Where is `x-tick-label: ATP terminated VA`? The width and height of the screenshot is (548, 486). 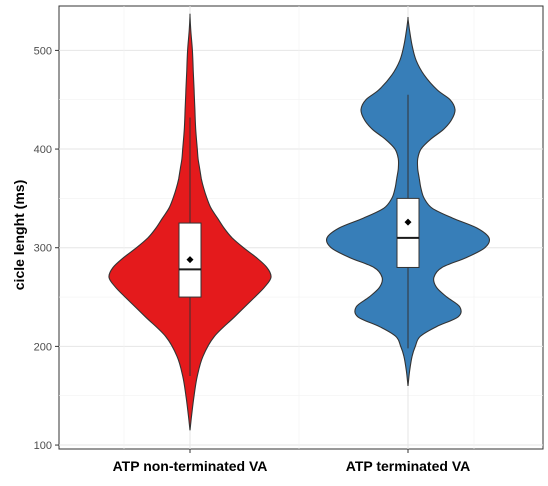 x-tick-label: ATP terminated VA is located at coordinates (408, 466).